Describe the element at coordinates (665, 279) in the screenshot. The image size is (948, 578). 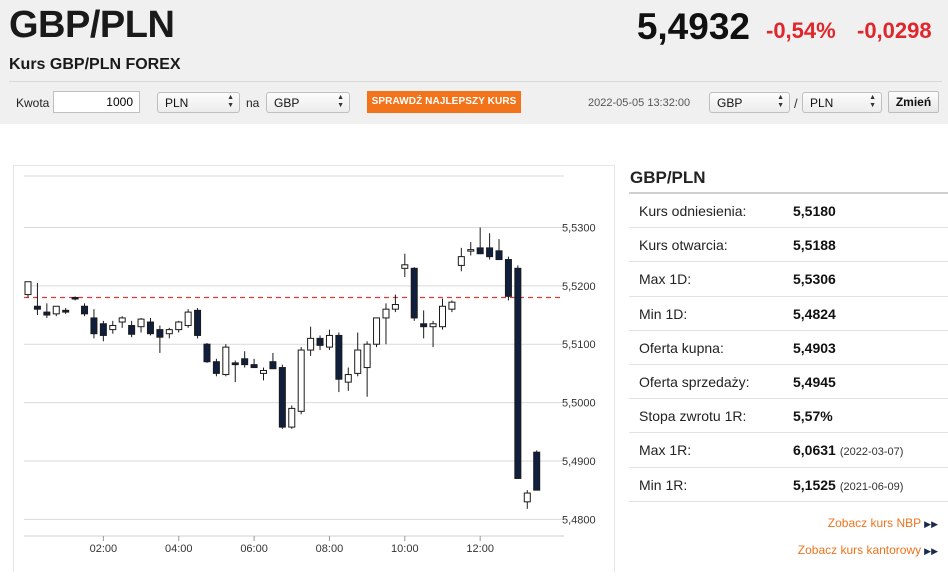
I see `stat-label: Max 1D:` at that location.